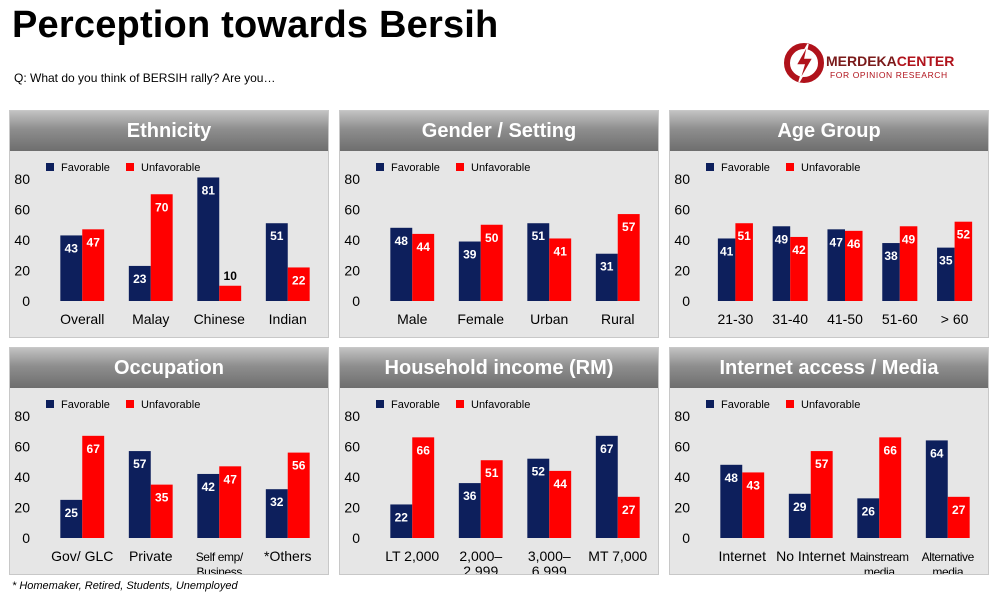 The height and width of the screenshot is (600, 1000). I want to click on x-tick-label: 2,000–, so click(480, 556).